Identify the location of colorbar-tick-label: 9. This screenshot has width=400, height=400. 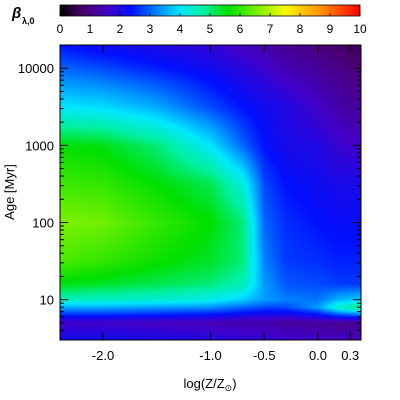
(330, 29).